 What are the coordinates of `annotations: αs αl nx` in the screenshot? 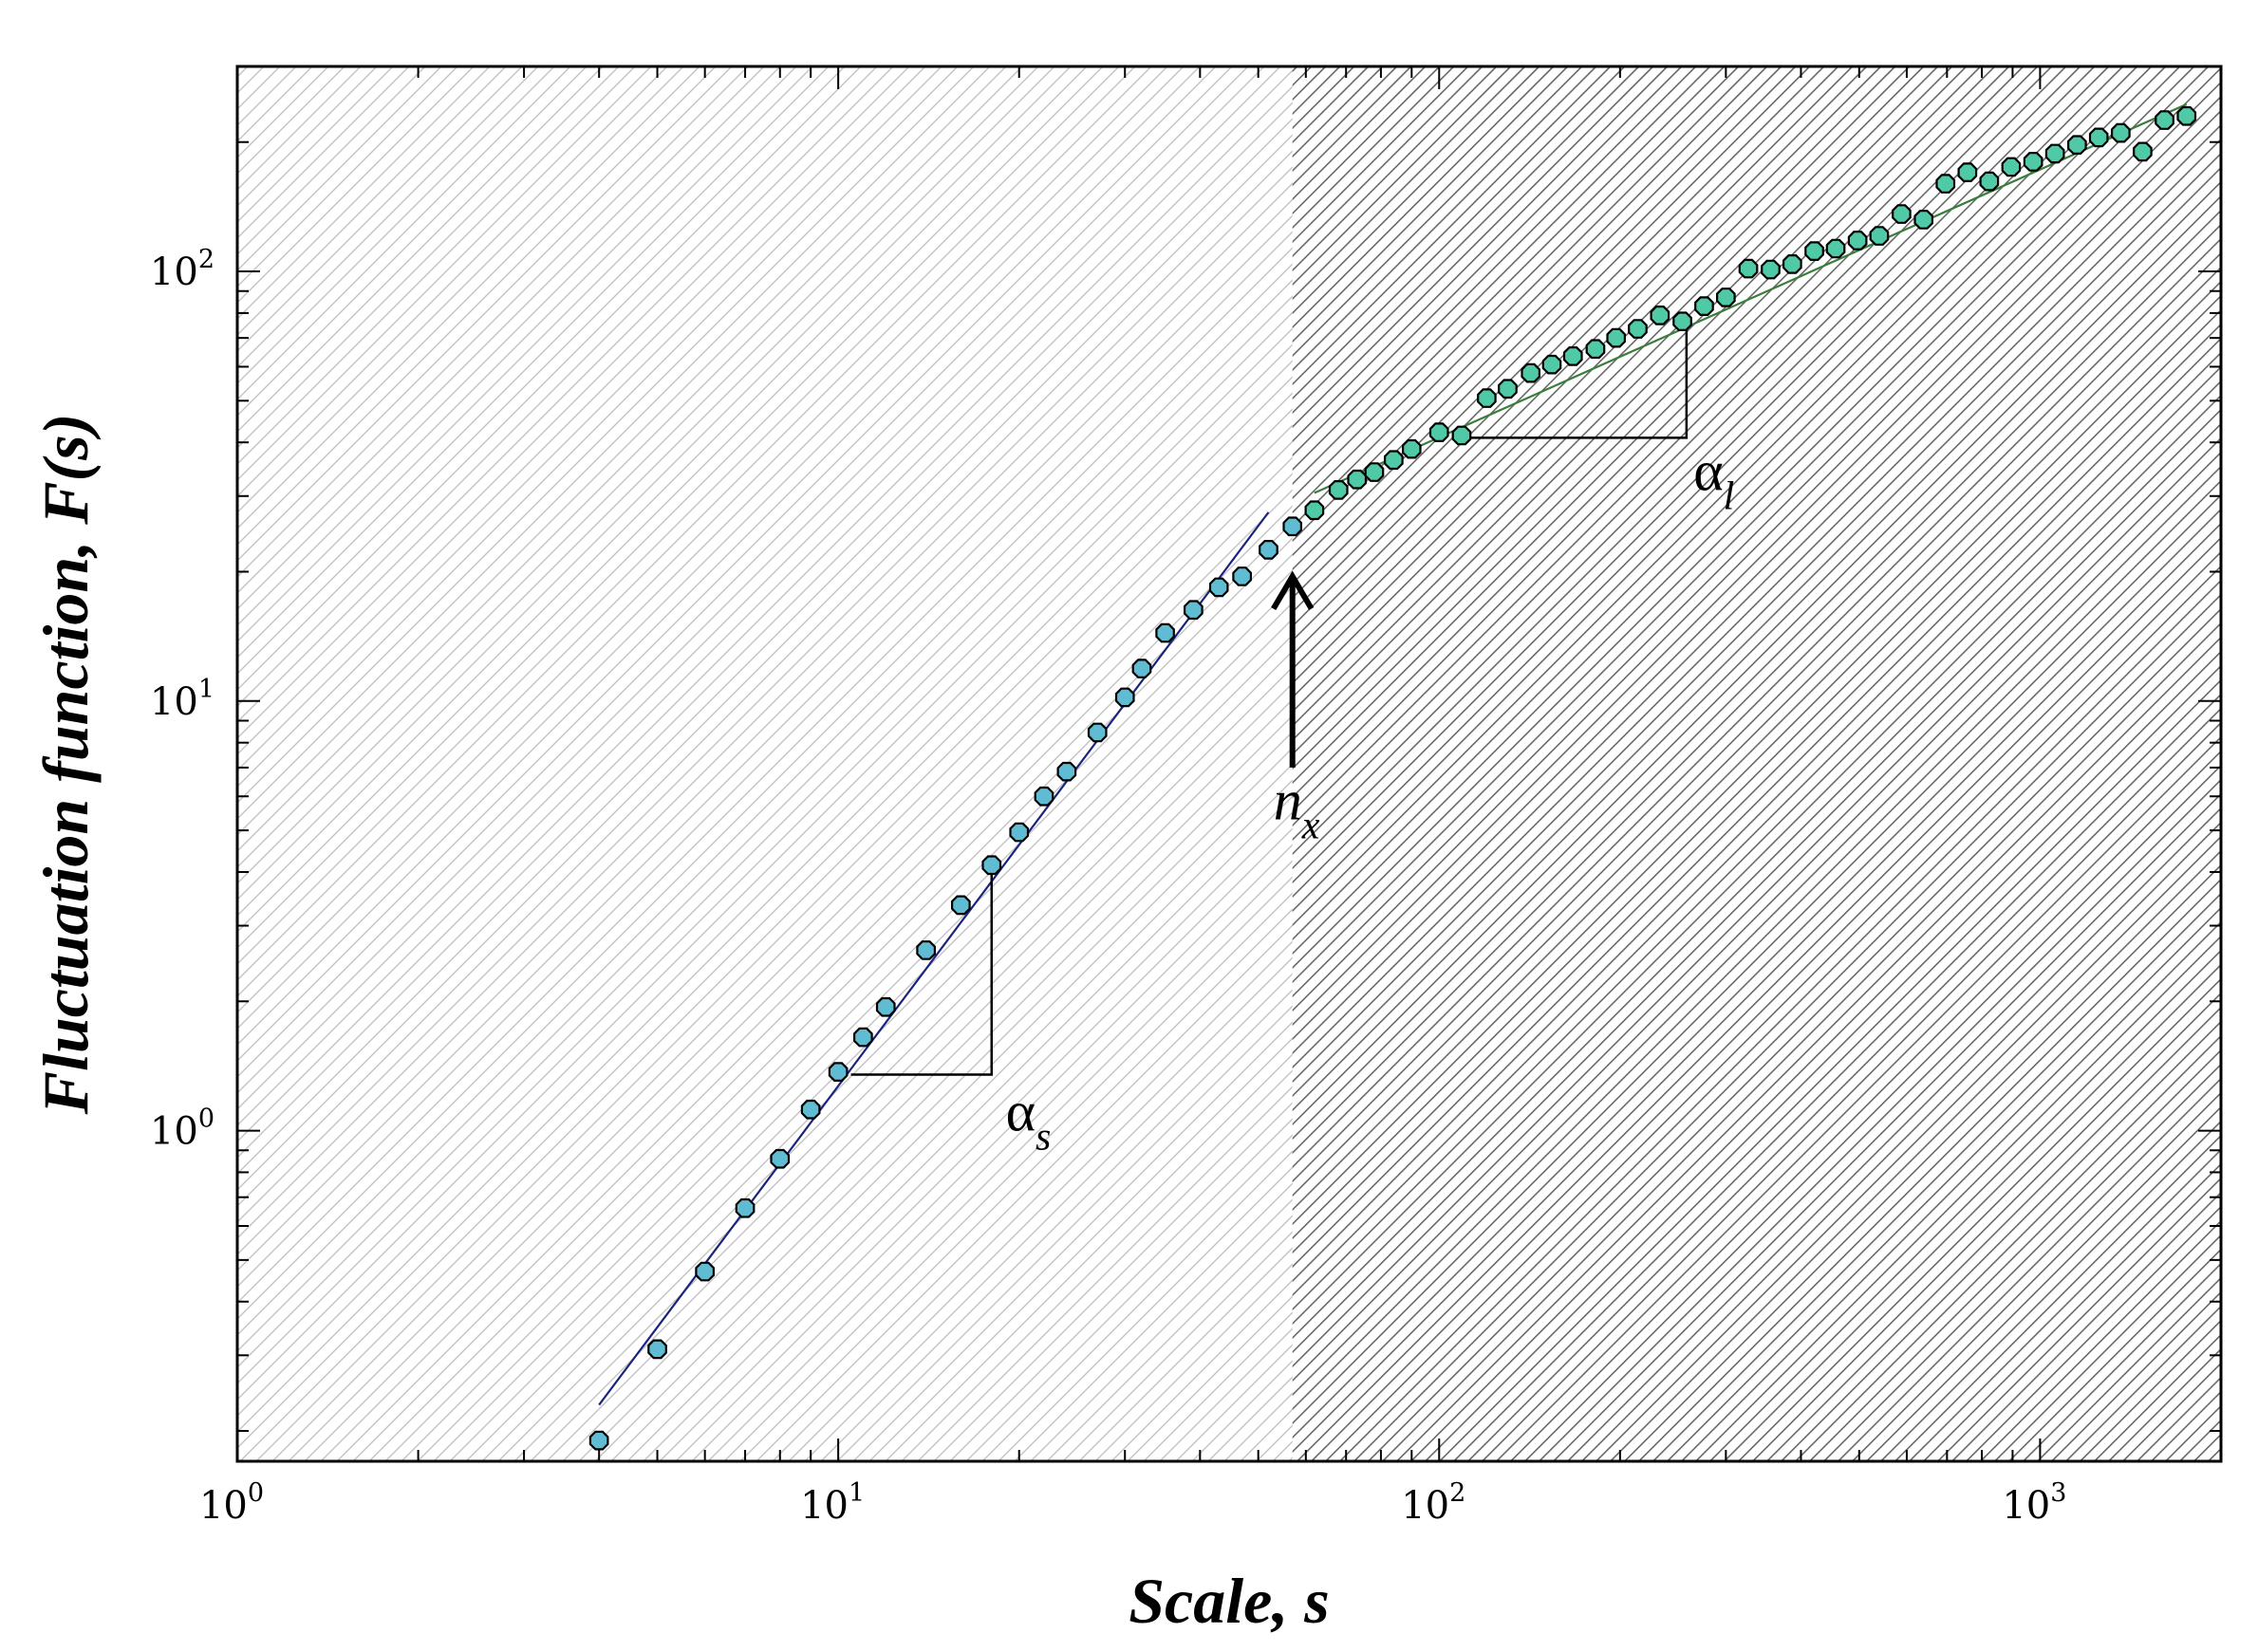 It's located at (1371, 799).